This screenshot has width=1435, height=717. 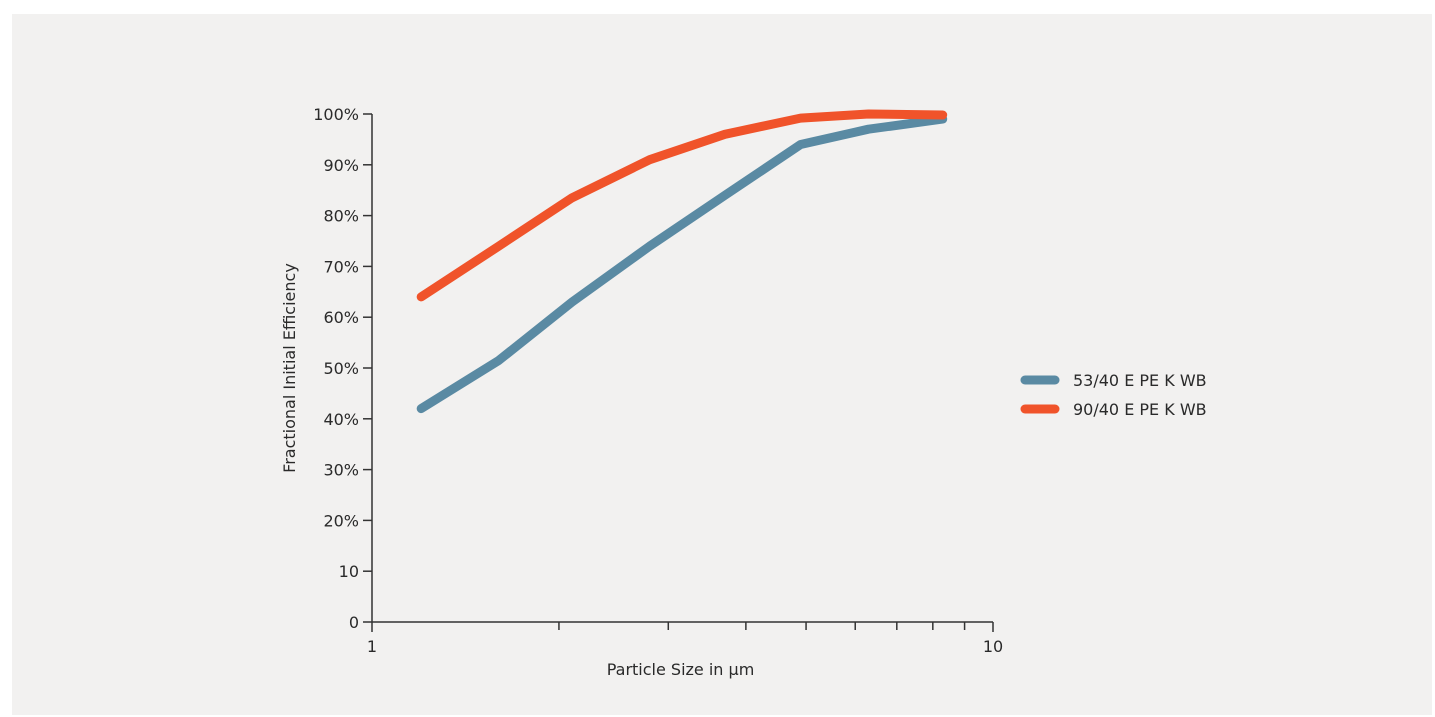 I want to click on y-tick-label: 90%, so click(x=341, y=165).